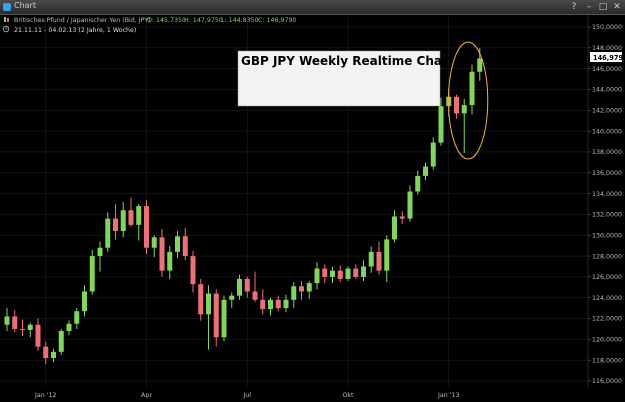 The image size is (625, 402). I want to click on chart-title-box, so click(339, 78).